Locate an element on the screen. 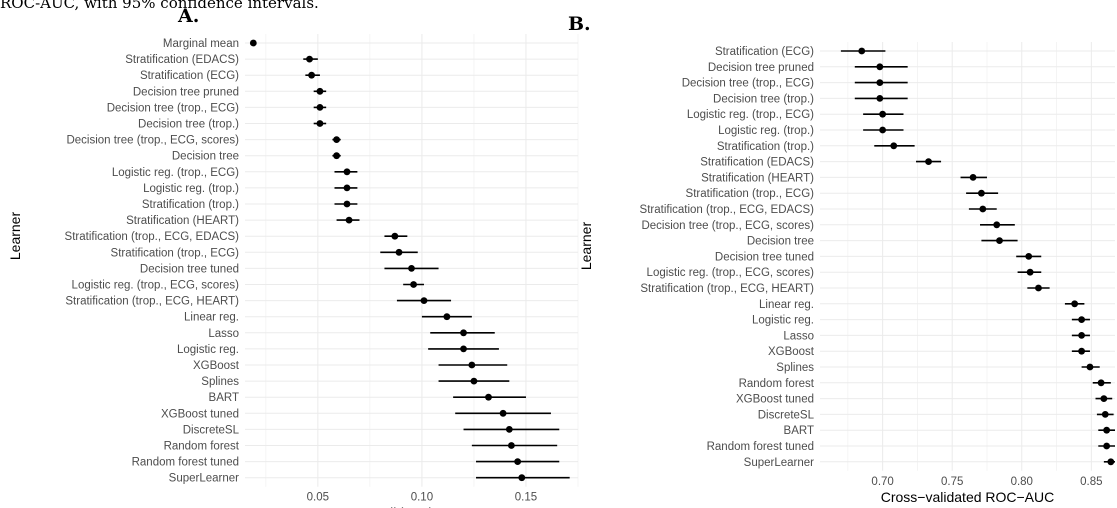  x-tick-label: 0.05 is located at coordinates (318, 498).